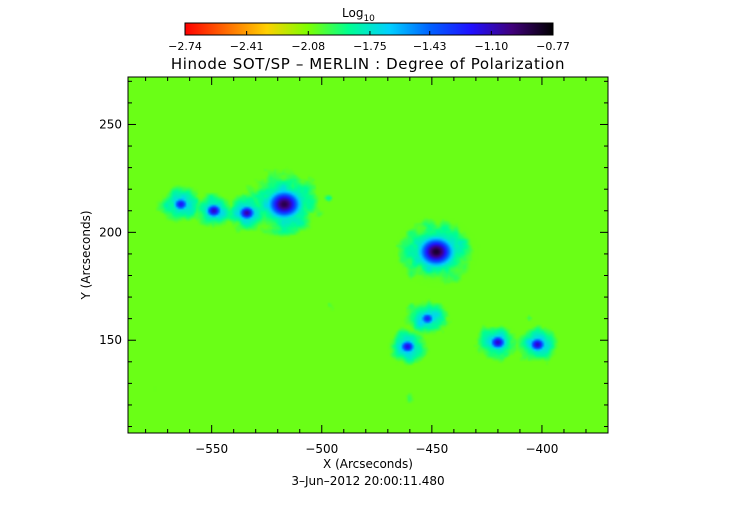 This screenshot has width=736, height=512. Describe the element at coordinates (110, 340) in the screenshot. I see `y-tick-label: 150` at that location.